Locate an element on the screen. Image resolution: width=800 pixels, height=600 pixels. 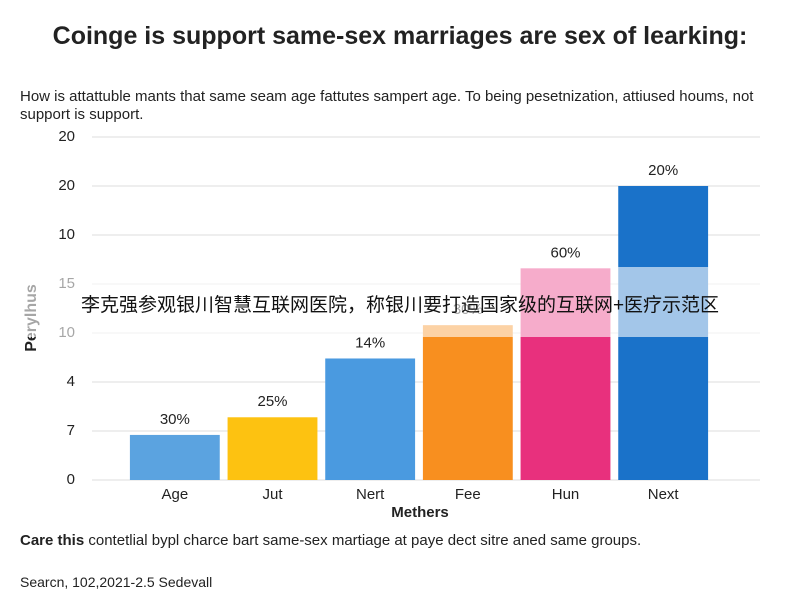
source: Searcn, 102,2021-2.5 Sedevall is located at coordinates (116, 582).